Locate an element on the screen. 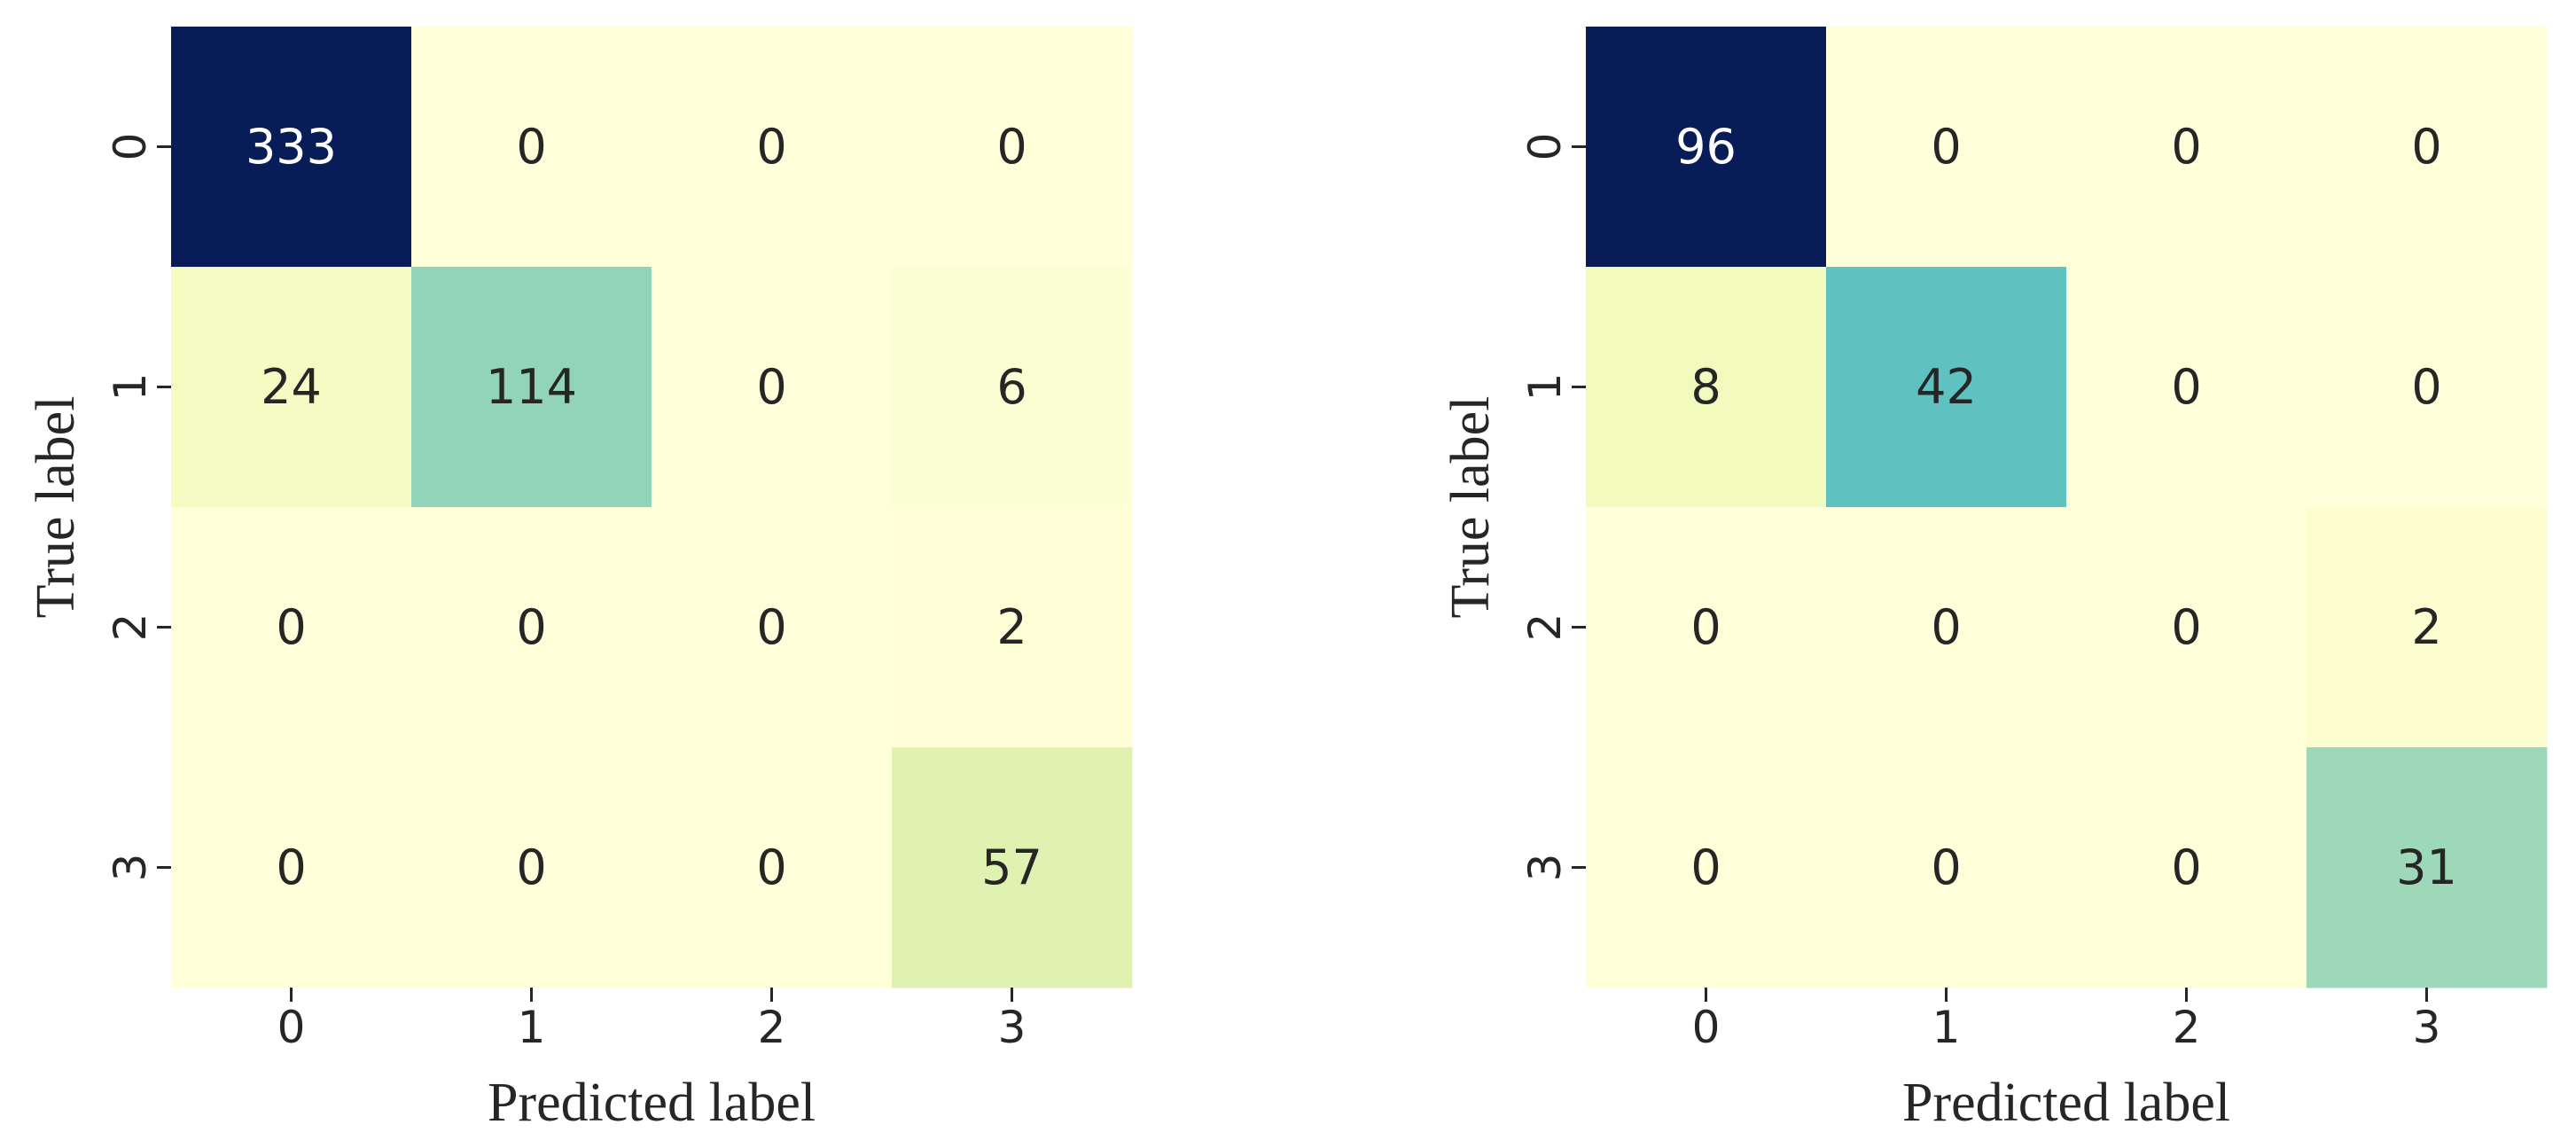 This screenshot has width=2576, height=1148. cell-value-label-1-3: 0 is located at coordinates (2426, 387).